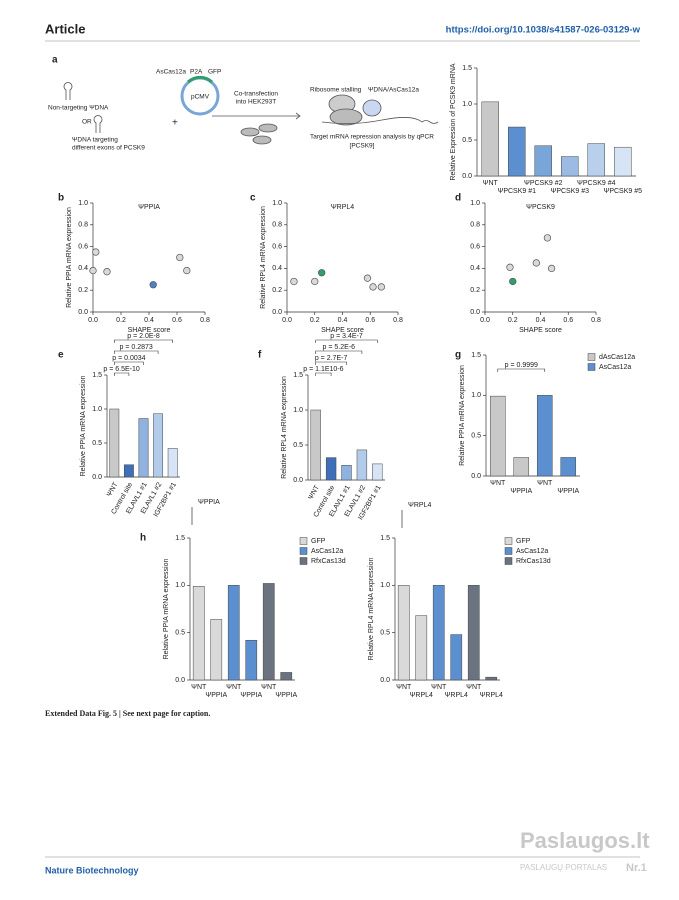 This screenshot has height=900, width=679. I want to click on hairpin-icon, so click(68, 91).